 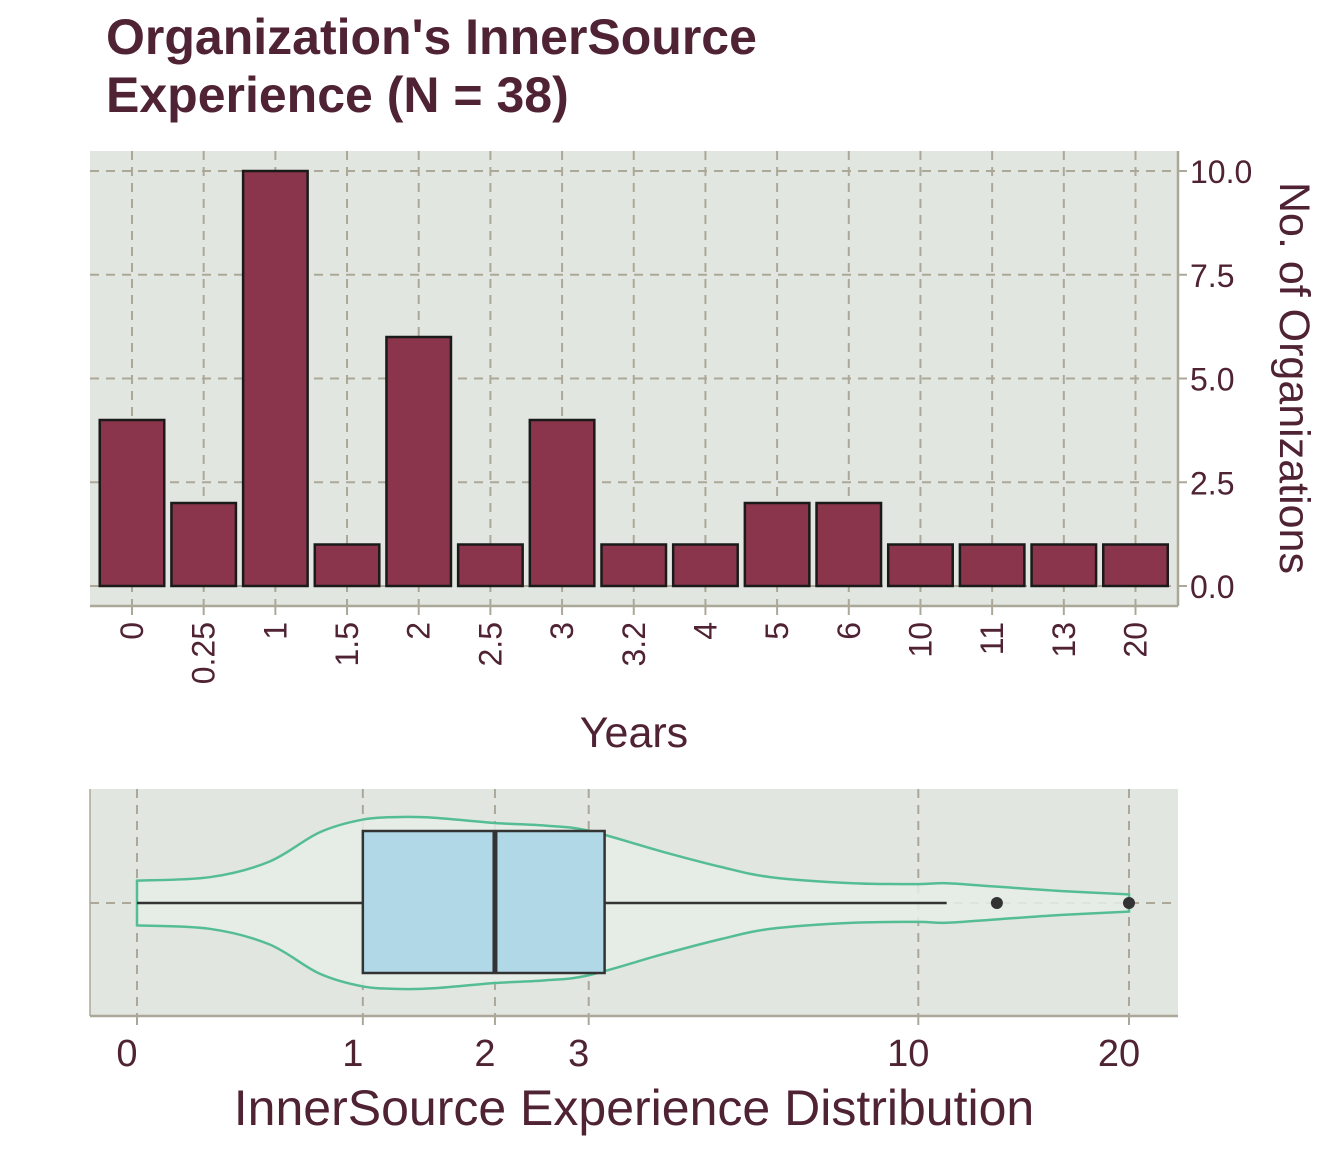 I want to click on bar-x-tick-label-11: 10, so click(x=920, y=640).